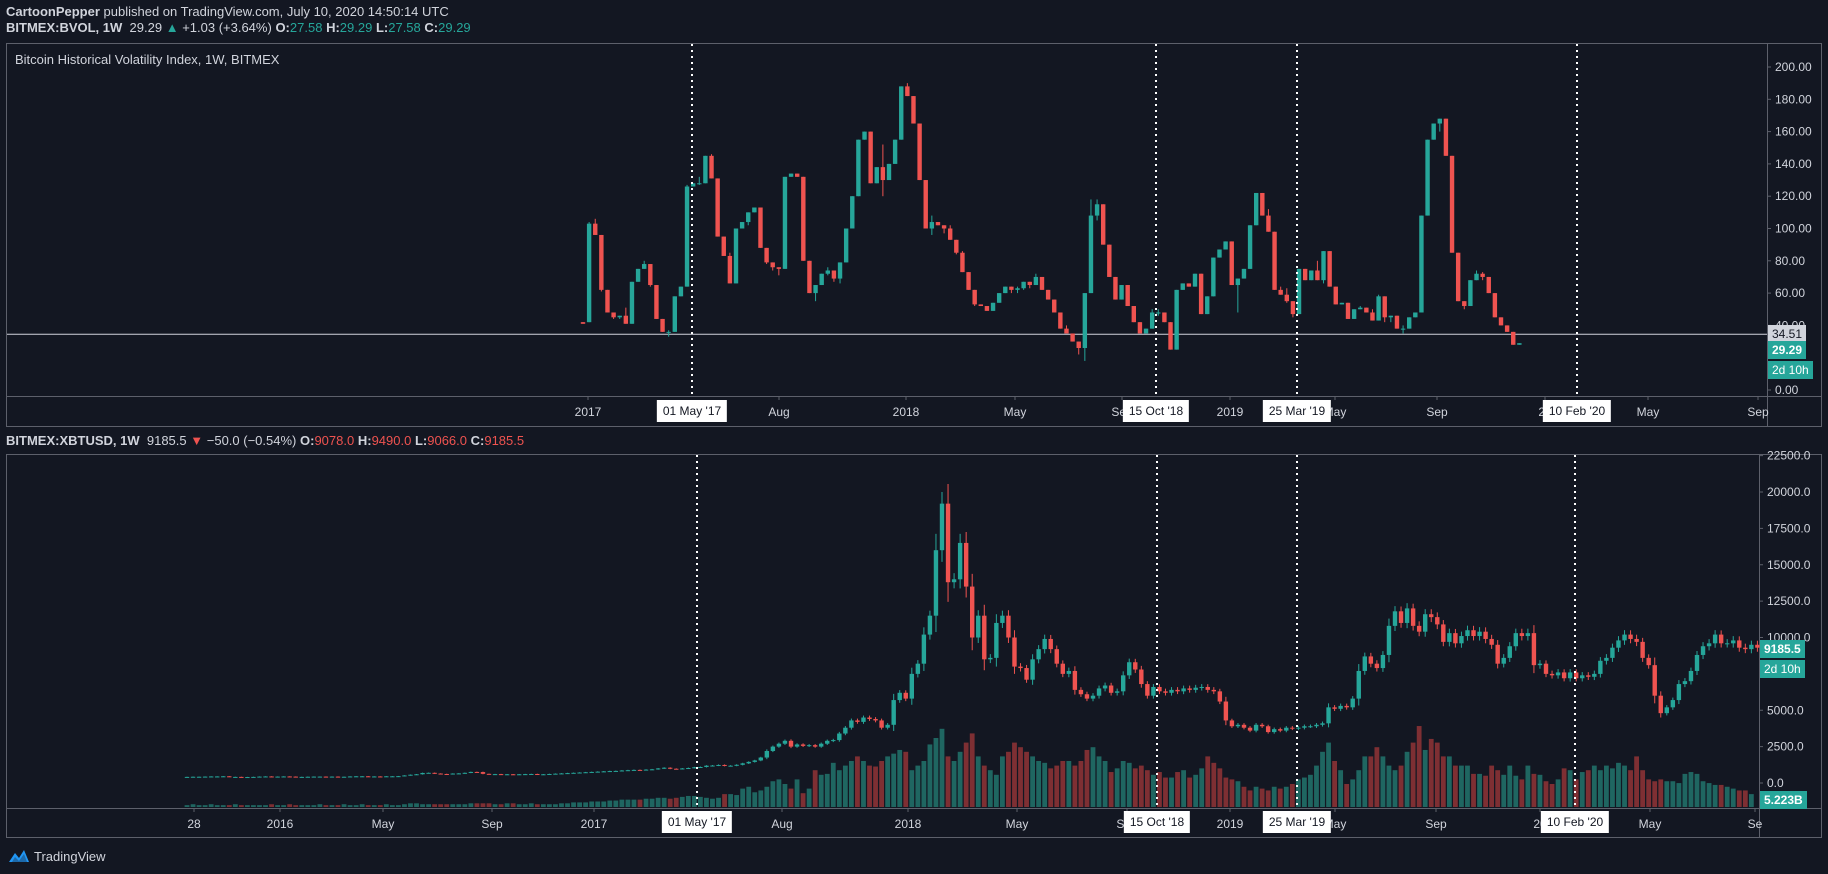 The image size is (1828, 874). Describe the element at coordinates (382, 27) in the screenshot. I see `top-low-label: L:` at that location.